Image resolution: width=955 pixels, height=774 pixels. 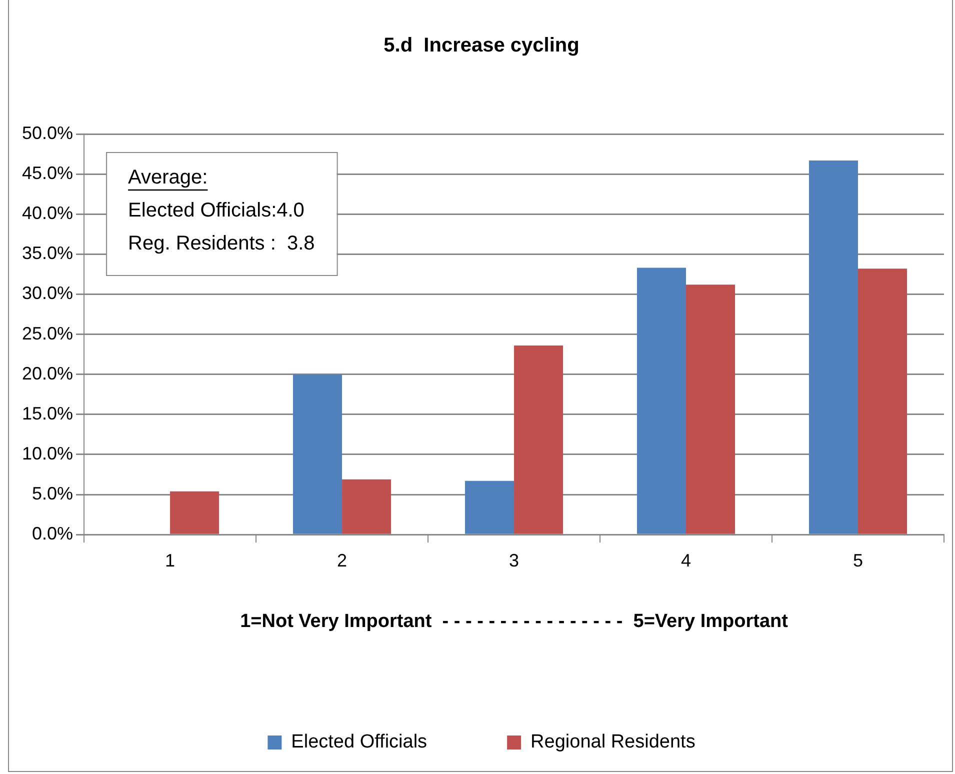 What do you see at coordinates (482, 45) in the screenshot?
I see `chart-title: 5.d Increase cycling` at bounding box center [482, 45].